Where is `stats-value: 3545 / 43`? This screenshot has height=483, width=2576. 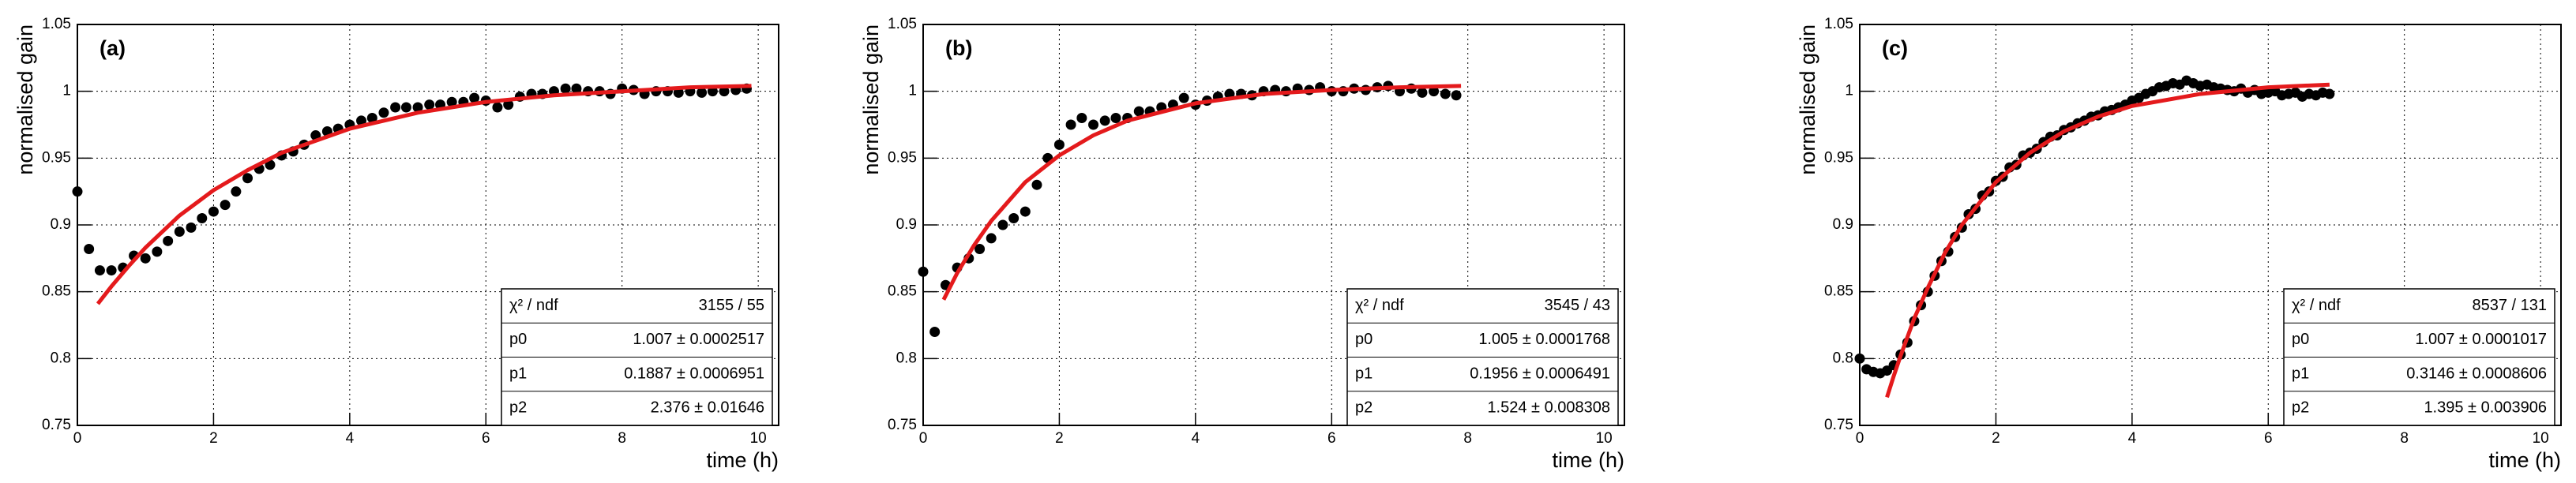 stats-value: 3545 / 43 is located at coordinates (1577, 305).